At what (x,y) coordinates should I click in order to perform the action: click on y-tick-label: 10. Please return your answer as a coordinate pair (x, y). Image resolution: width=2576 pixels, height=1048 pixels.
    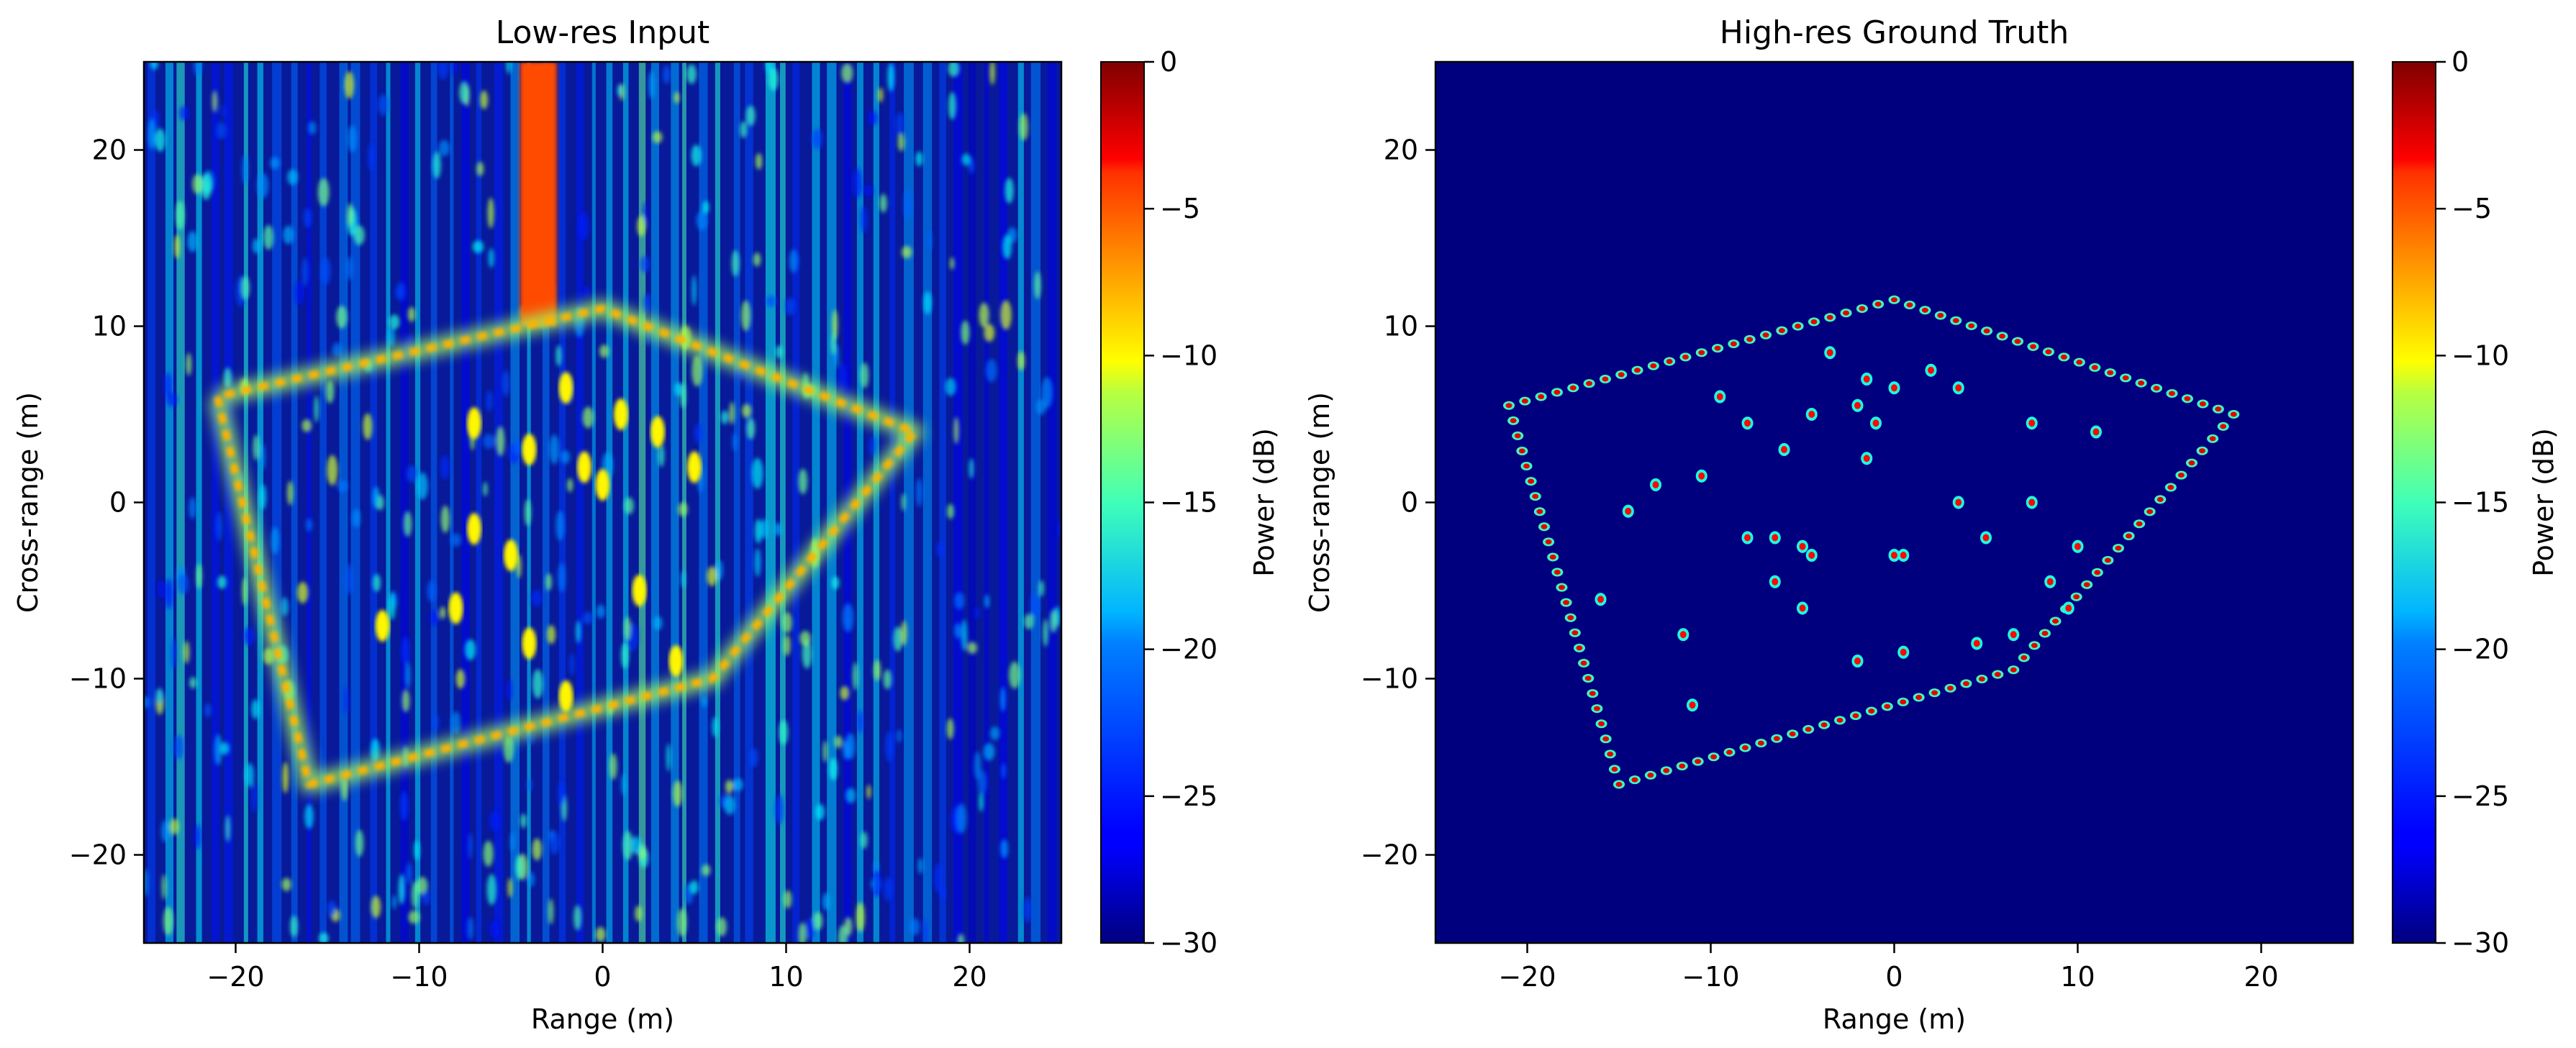
    Looking at the image, I should click on (1401, 327).